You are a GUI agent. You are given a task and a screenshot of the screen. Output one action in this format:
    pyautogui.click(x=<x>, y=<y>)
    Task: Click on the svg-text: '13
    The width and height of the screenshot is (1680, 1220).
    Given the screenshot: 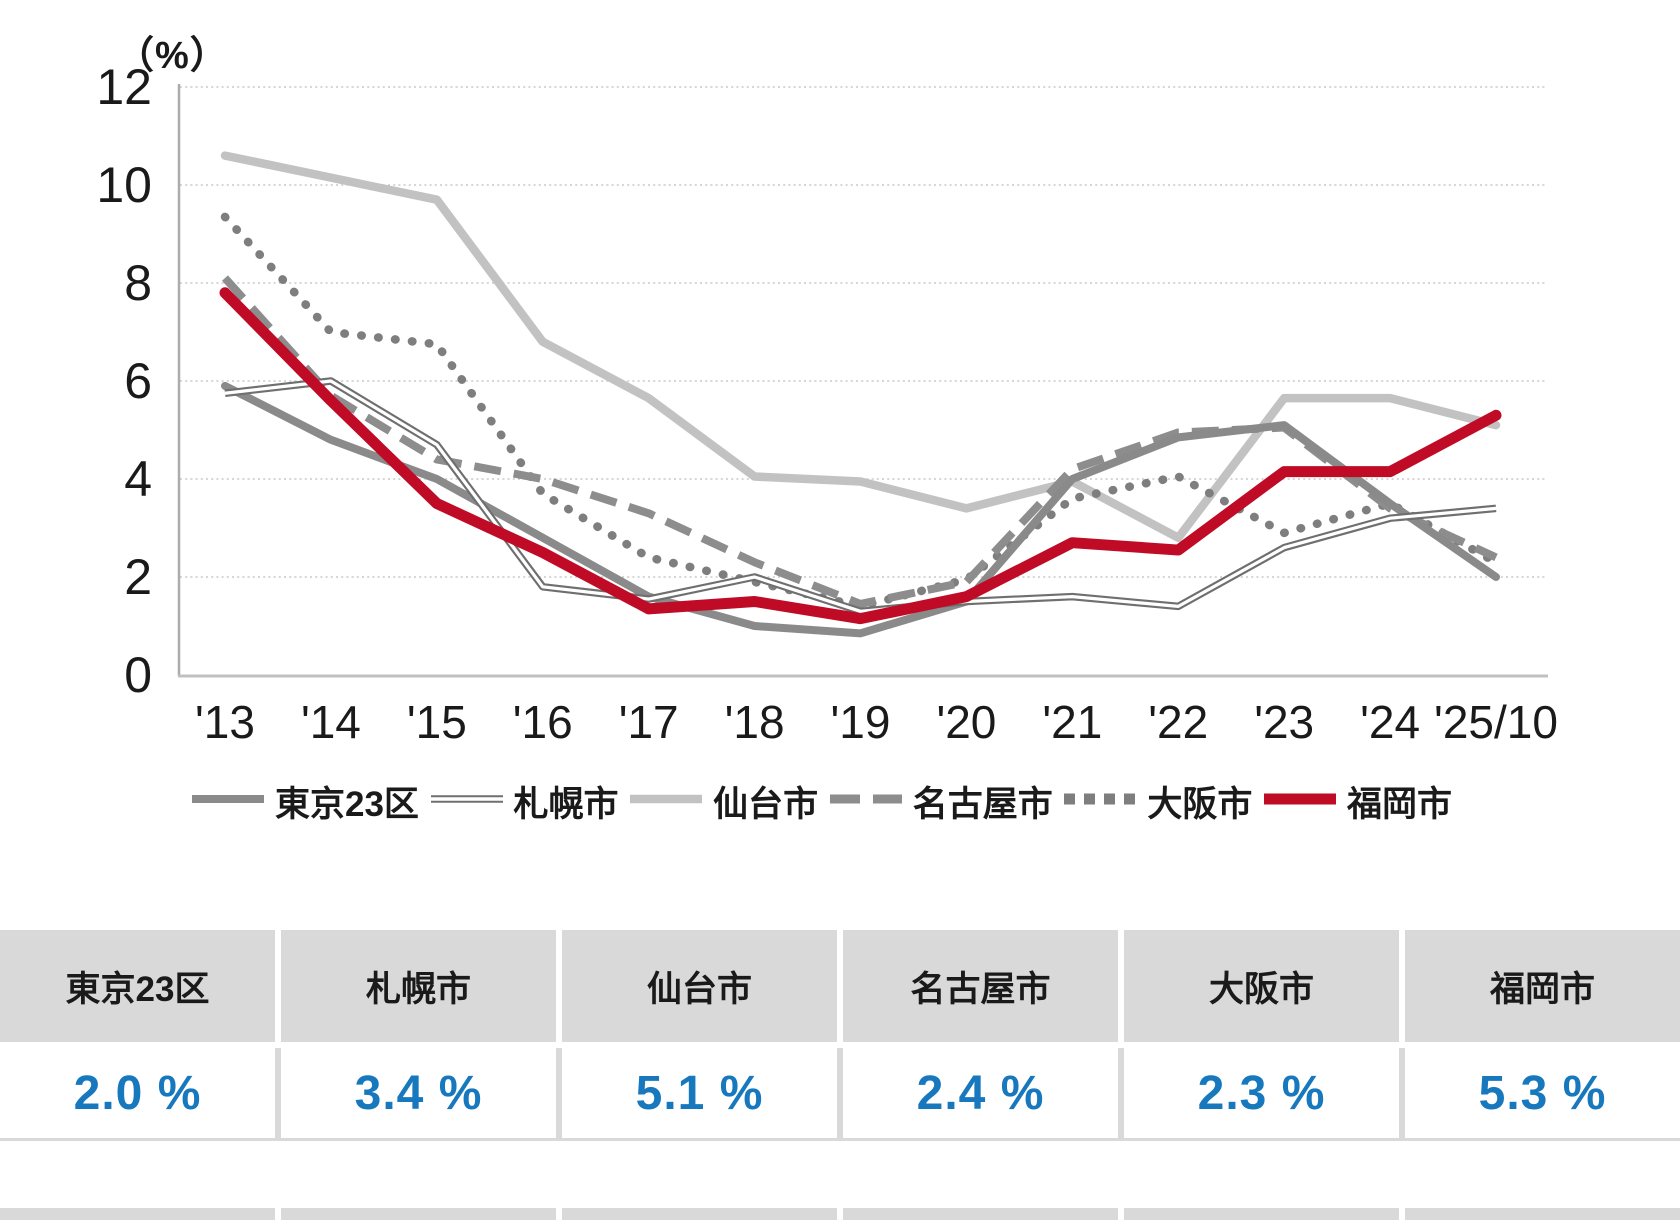 What is the action you would take?
    pyautogui.click(x=225, y=722)
    